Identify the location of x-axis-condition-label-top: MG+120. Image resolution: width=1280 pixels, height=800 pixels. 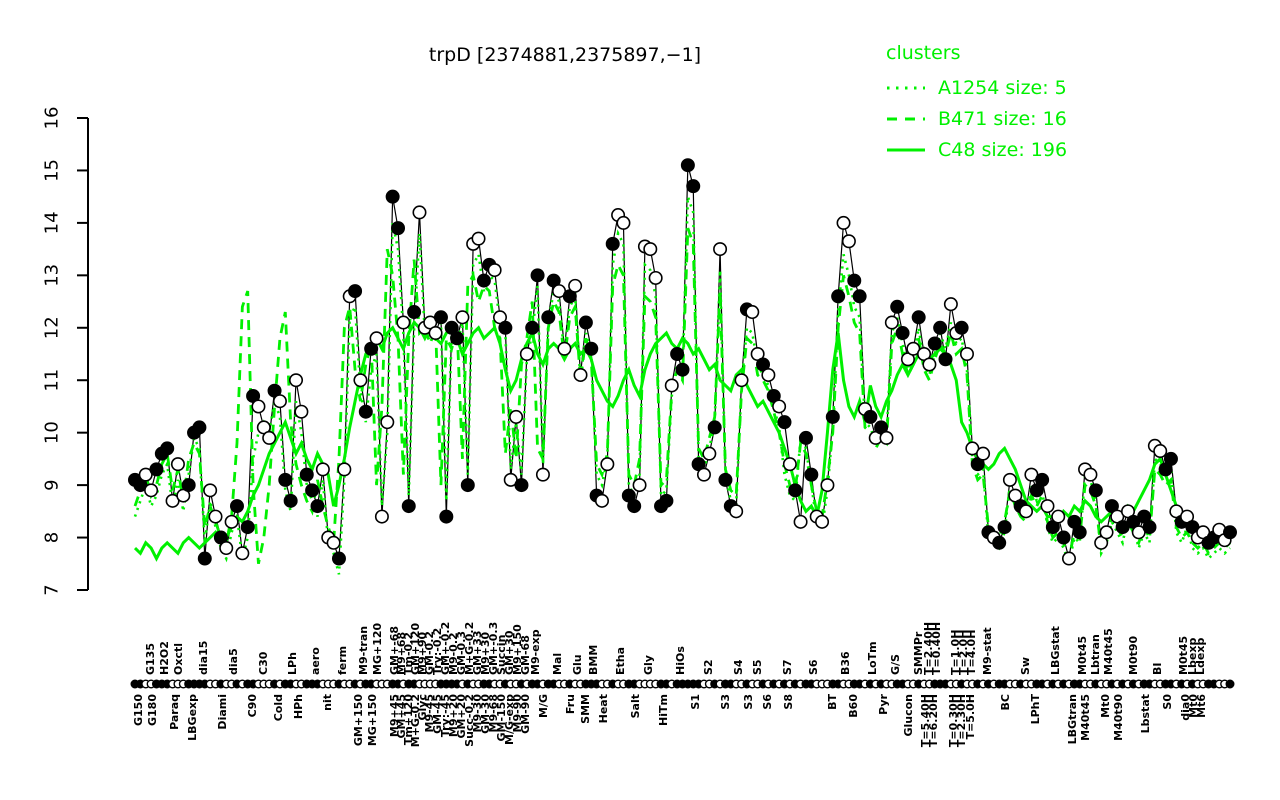
(377, 649).